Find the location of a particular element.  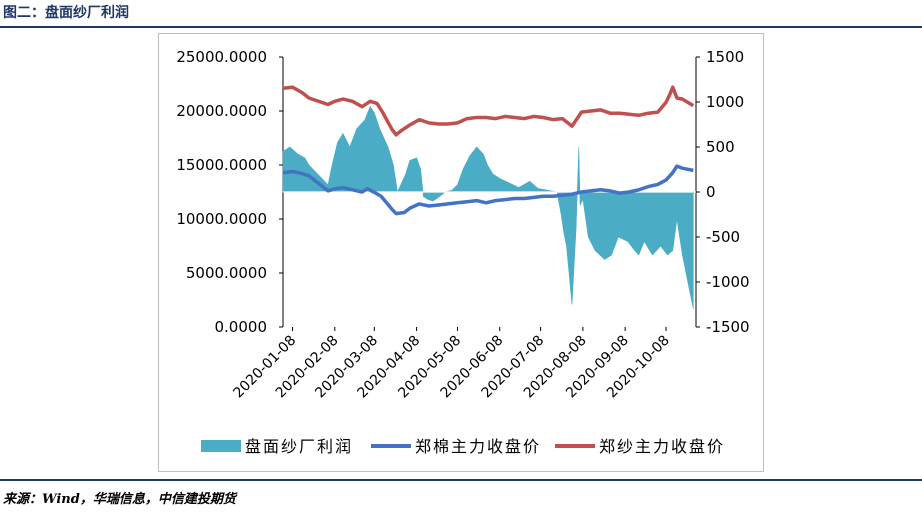

right-axis-tick-label: 1000 is located at coordinates (725, 102).